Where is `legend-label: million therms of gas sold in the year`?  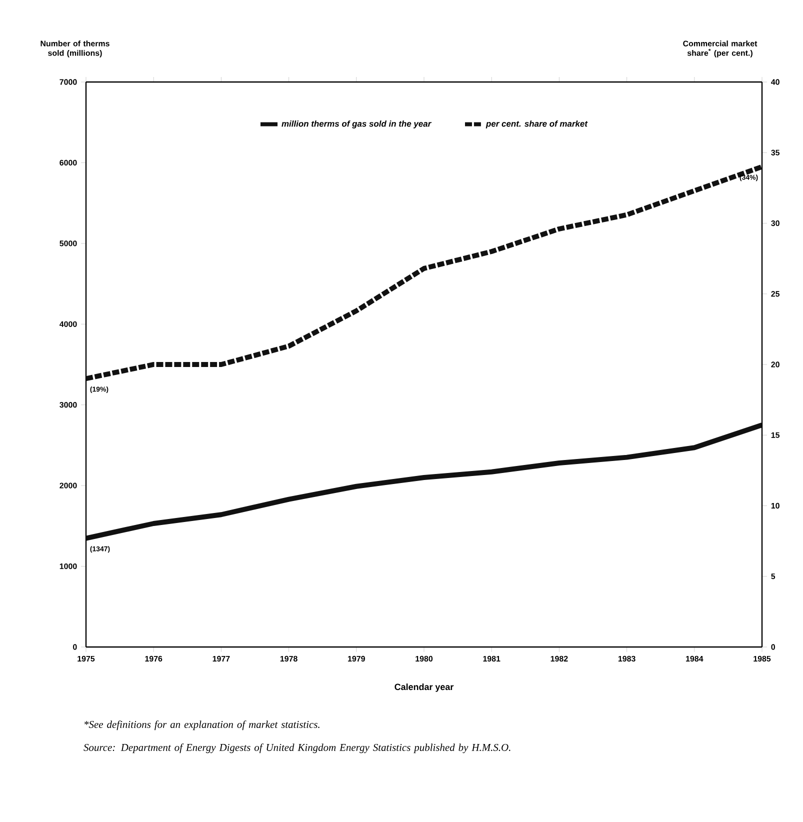 legend-label: million therms of gas sold in the year is located at coordinates (357, 124).